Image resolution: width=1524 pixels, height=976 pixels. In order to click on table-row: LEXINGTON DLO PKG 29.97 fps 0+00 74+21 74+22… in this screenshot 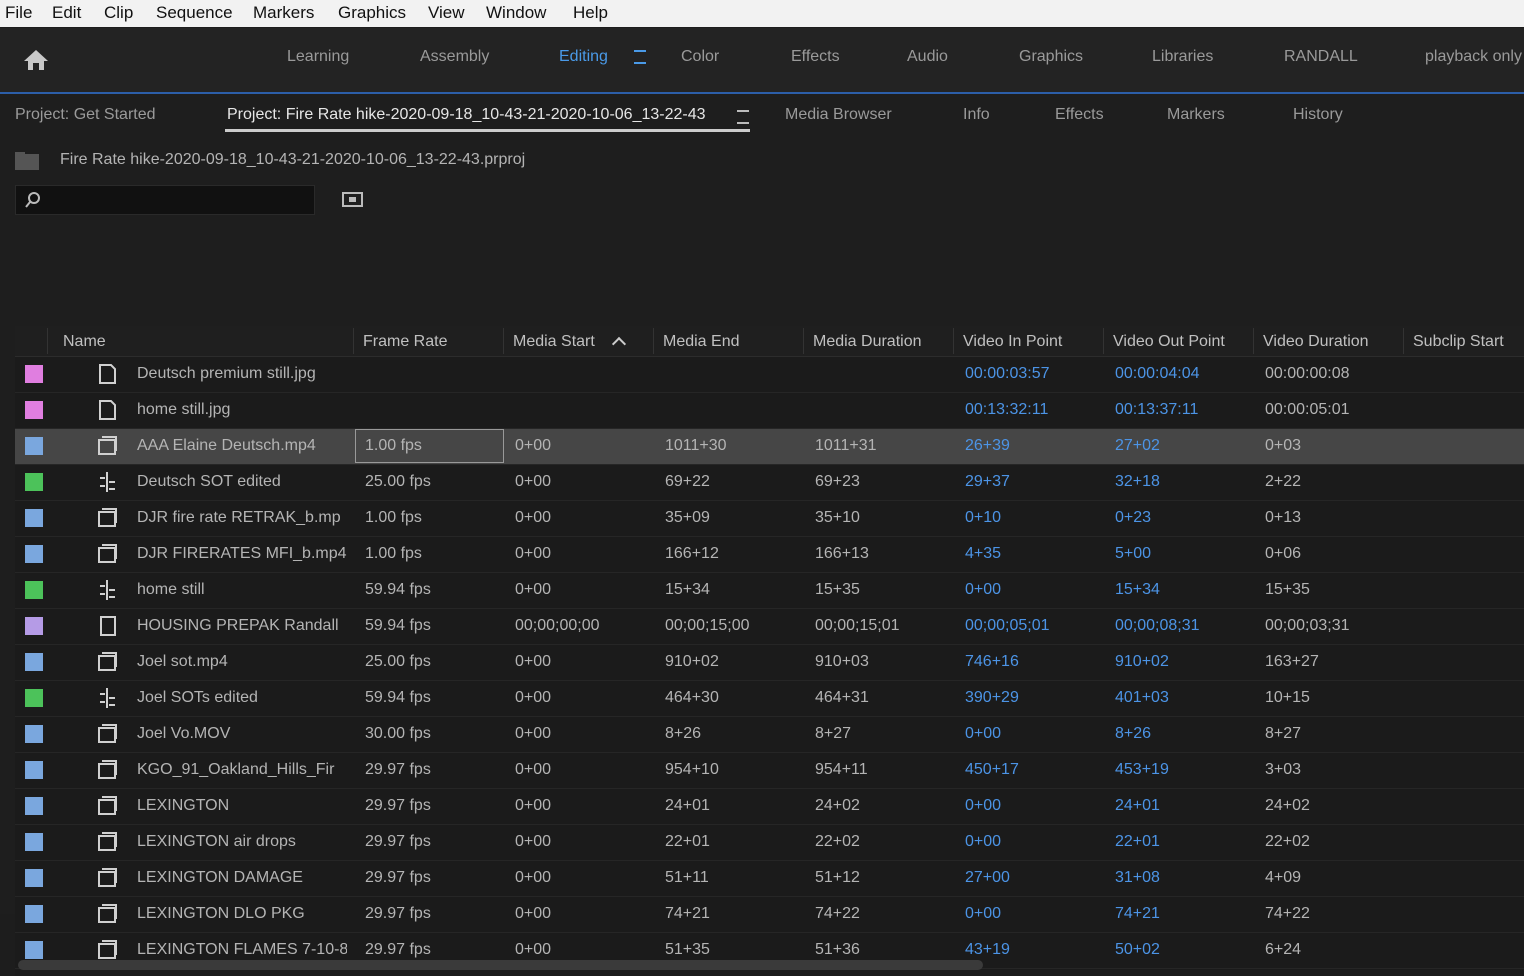, I will do `click(769, 915)`.